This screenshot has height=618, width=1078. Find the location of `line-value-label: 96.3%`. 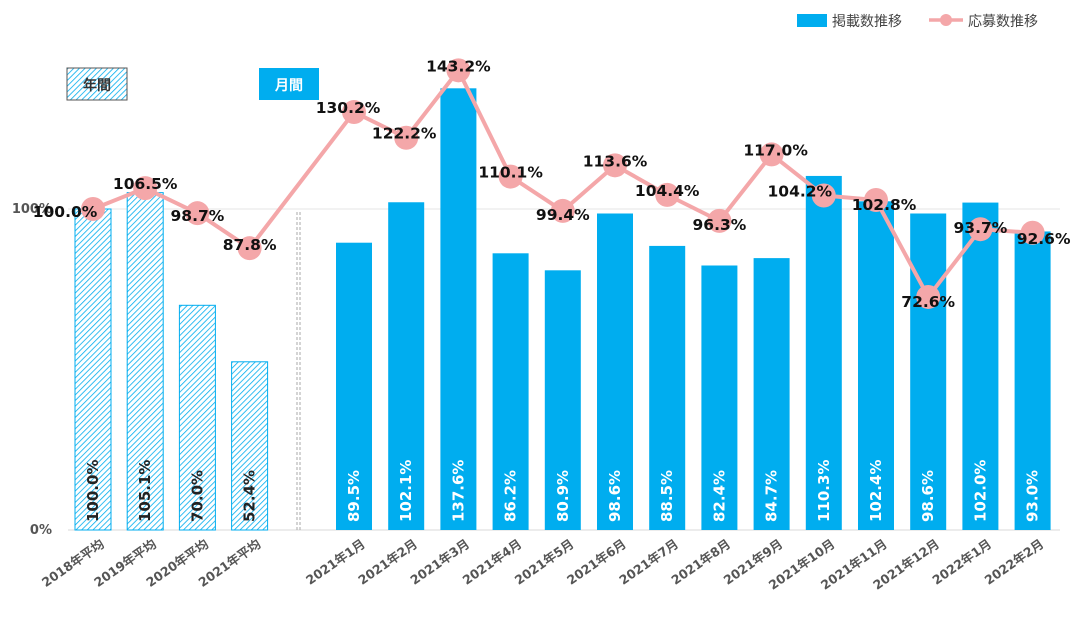

line-value-label: 96.3% is located at coordinates (720, 225).